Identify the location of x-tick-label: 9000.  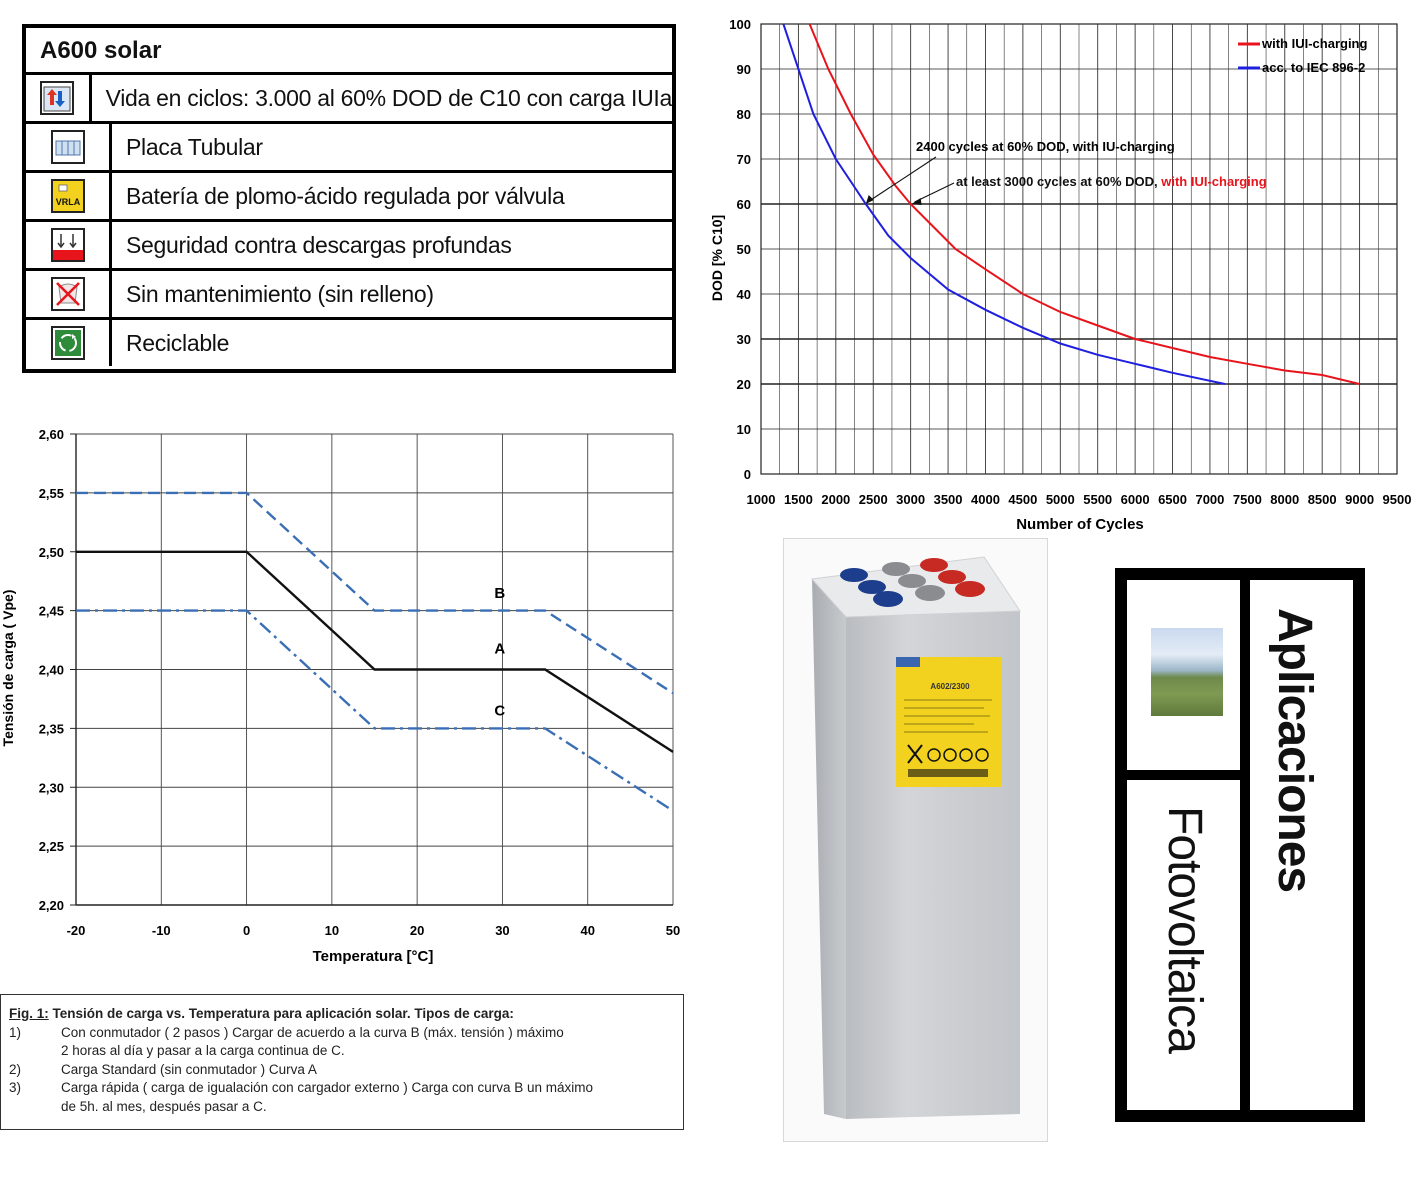
(1359, 499).